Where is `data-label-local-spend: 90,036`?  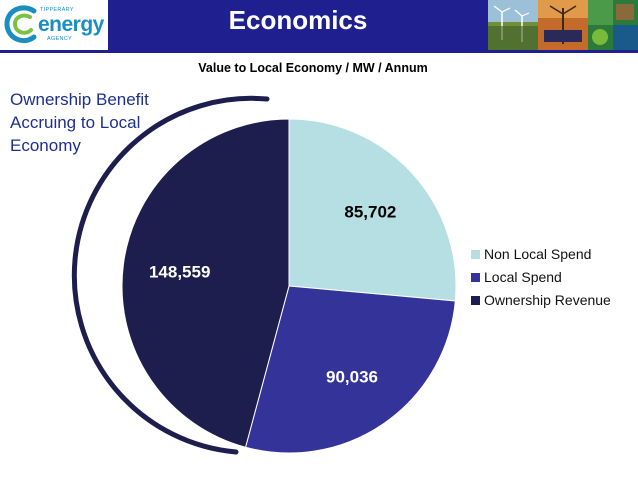 data-label-local-spend: 90,036 is located at coordinates (352, 376).